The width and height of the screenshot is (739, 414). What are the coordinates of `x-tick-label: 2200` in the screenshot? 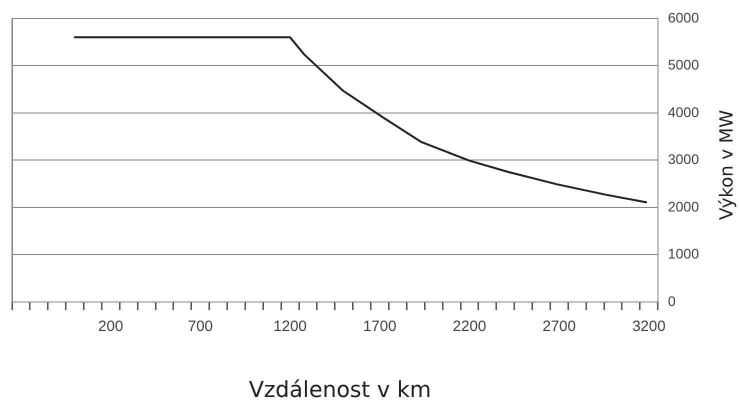 It's located at (469, 327).